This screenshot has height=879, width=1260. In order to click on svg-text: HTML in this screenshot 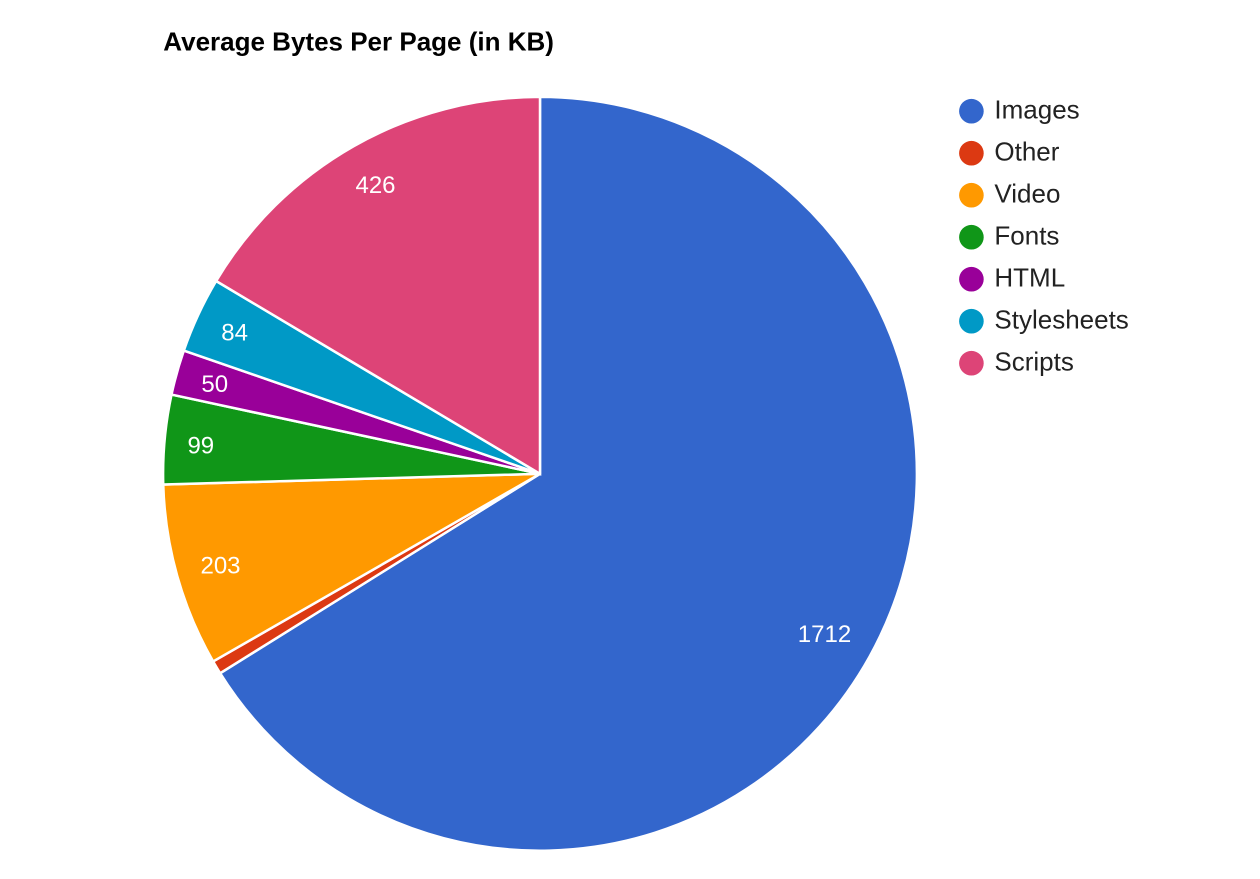, I will do `click(1029, 277)`.